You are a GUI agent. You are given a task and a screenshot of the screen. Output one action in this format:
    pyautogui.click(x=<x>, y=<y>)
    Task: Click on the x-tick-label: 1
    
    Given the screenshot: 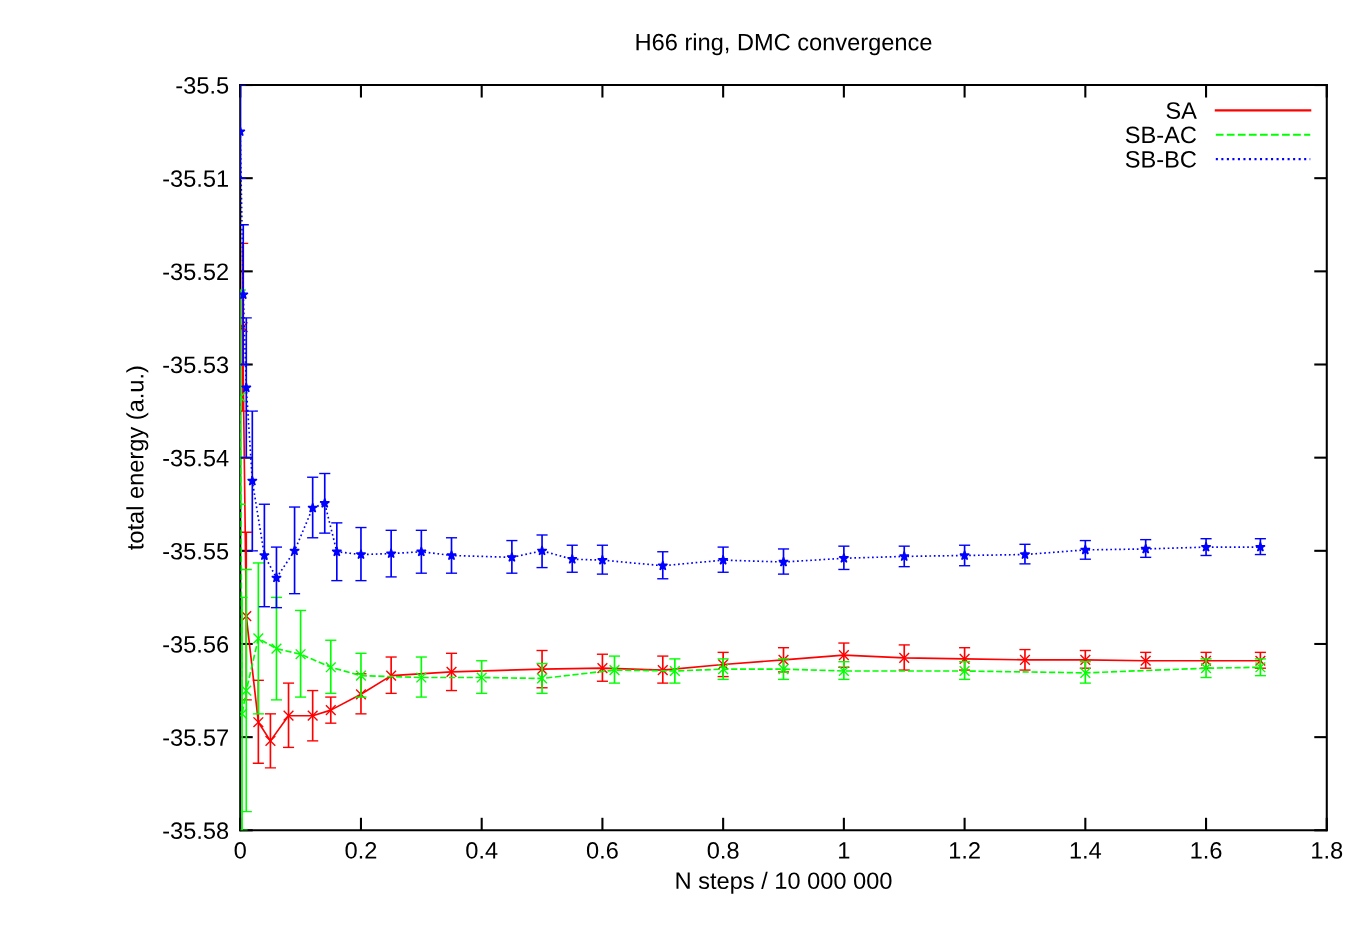 What is the action you would take?
    pyautogui.click(x=844, y=850)
    